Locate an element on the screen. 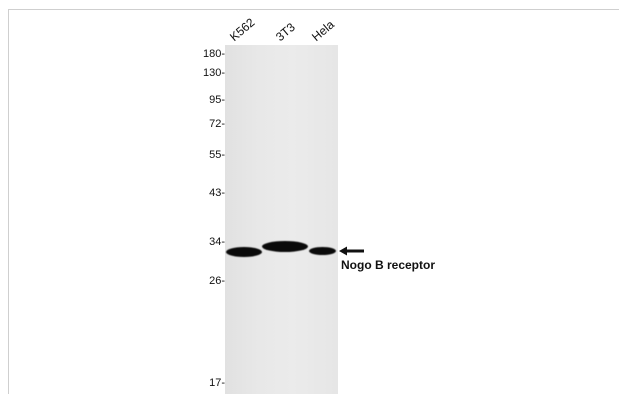  lane-label-hela: Hela is located at coordinates (323, 30).